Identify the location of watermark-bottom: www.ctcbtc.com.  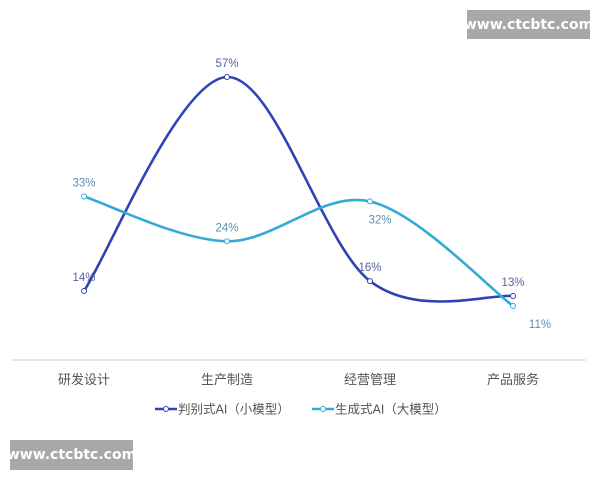
(71, 455).